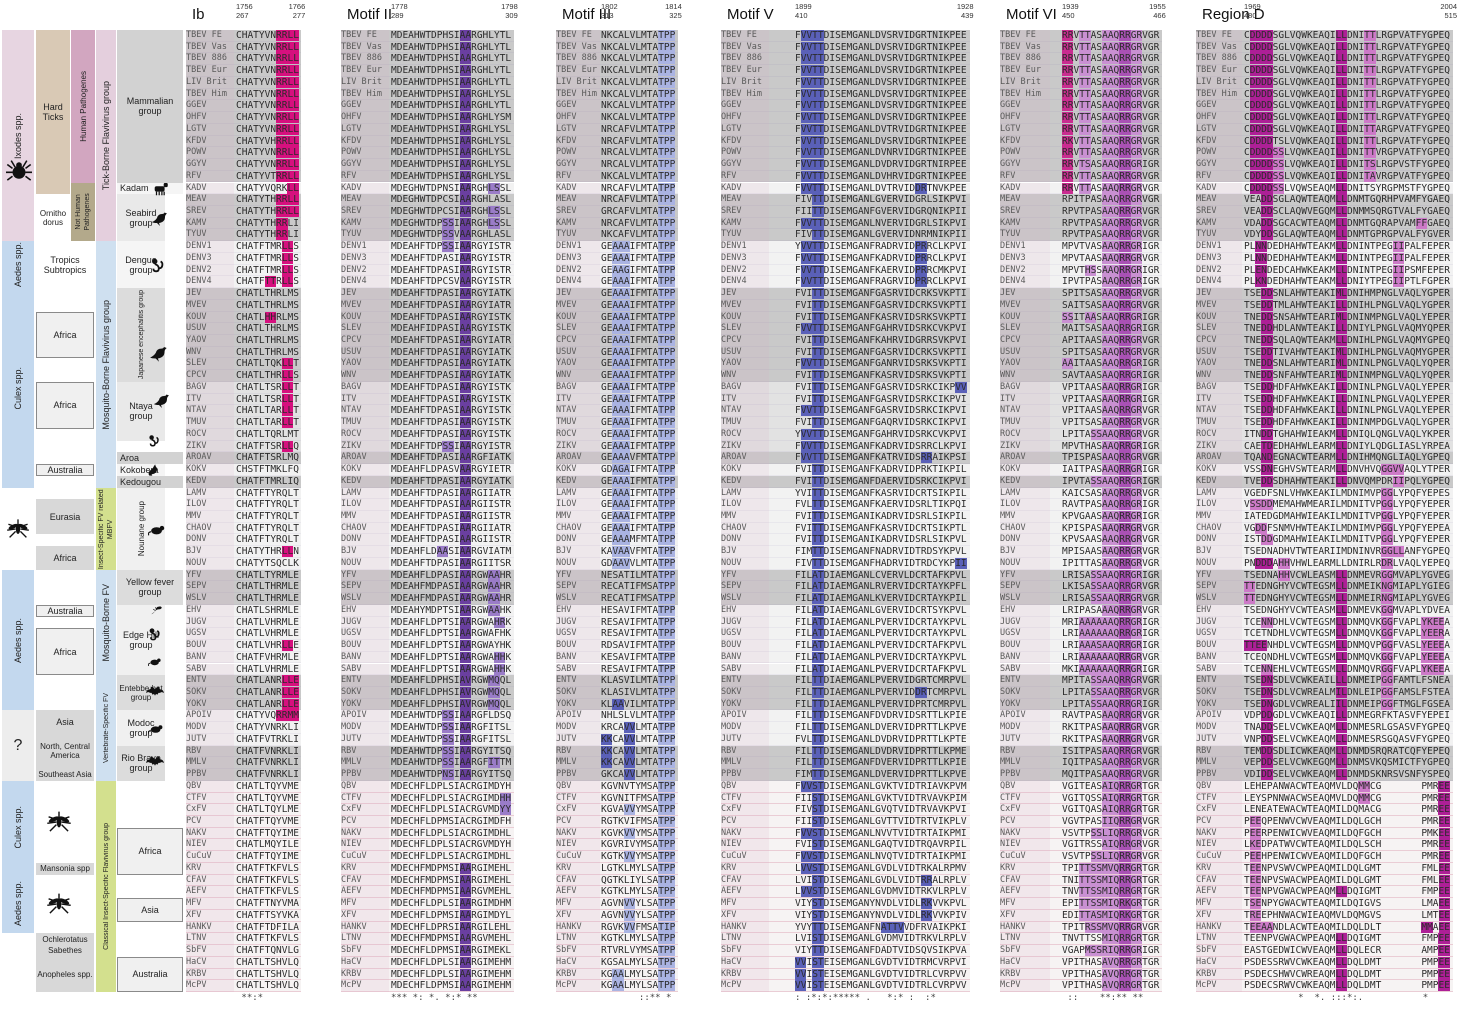 This screenshot has width=1482, height=1012. I want to click on sequence: FVVTTDISEMGANFKATRVIDSRRAIKPSI, so click(881, 458).